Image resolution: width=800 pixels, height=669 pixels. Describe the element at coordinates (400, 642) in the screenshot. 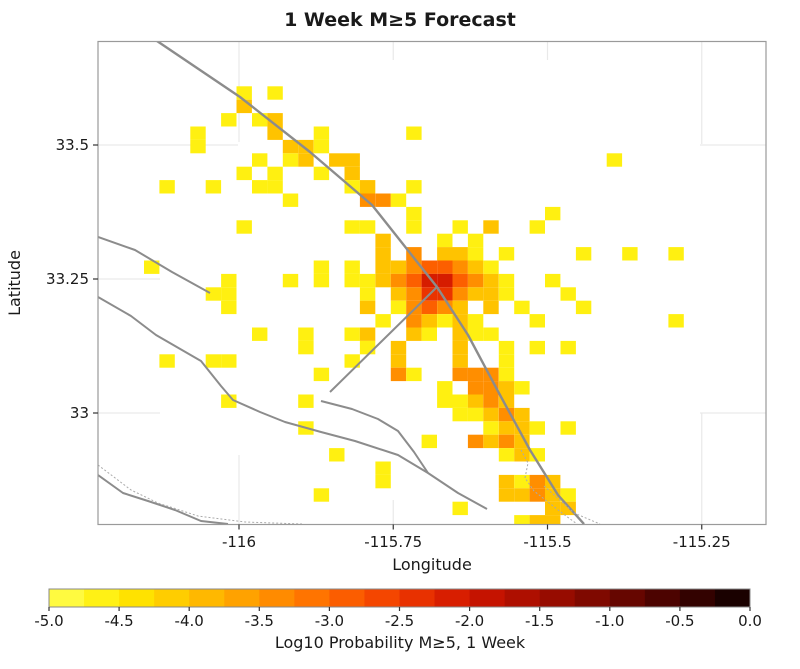

I see `colorbar-label: Log10 Probability M≥5, 1 Week` at that location.